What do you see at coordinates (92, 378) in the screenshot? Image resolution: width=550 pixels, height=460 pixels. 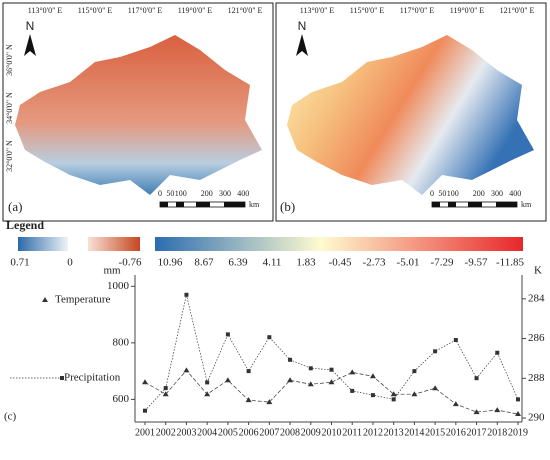 I see `legend-label: Precipitation` at bounding box center [92, 378].